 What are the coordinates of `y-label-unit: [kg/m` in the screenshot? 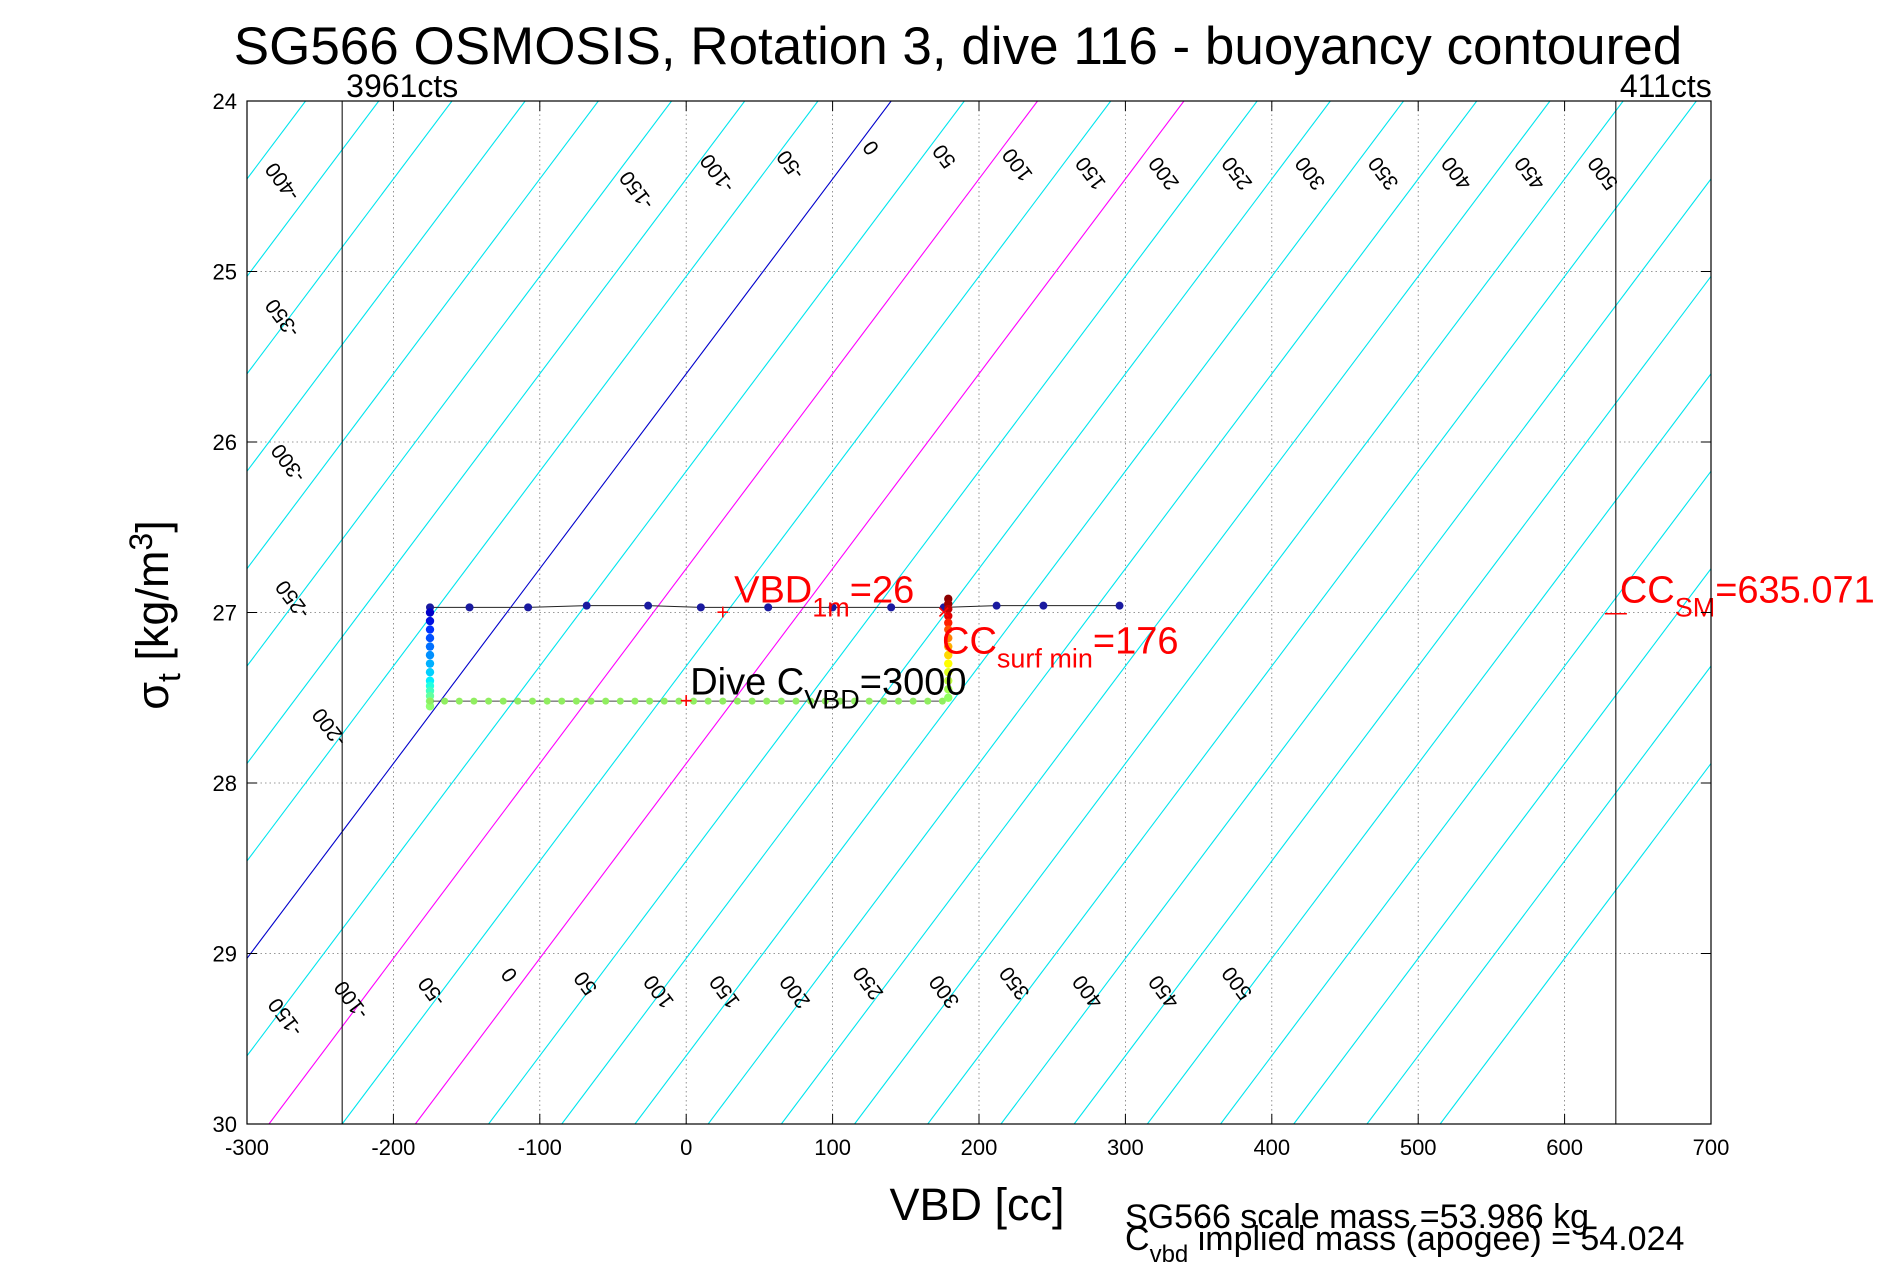 It's located at (152, 612).